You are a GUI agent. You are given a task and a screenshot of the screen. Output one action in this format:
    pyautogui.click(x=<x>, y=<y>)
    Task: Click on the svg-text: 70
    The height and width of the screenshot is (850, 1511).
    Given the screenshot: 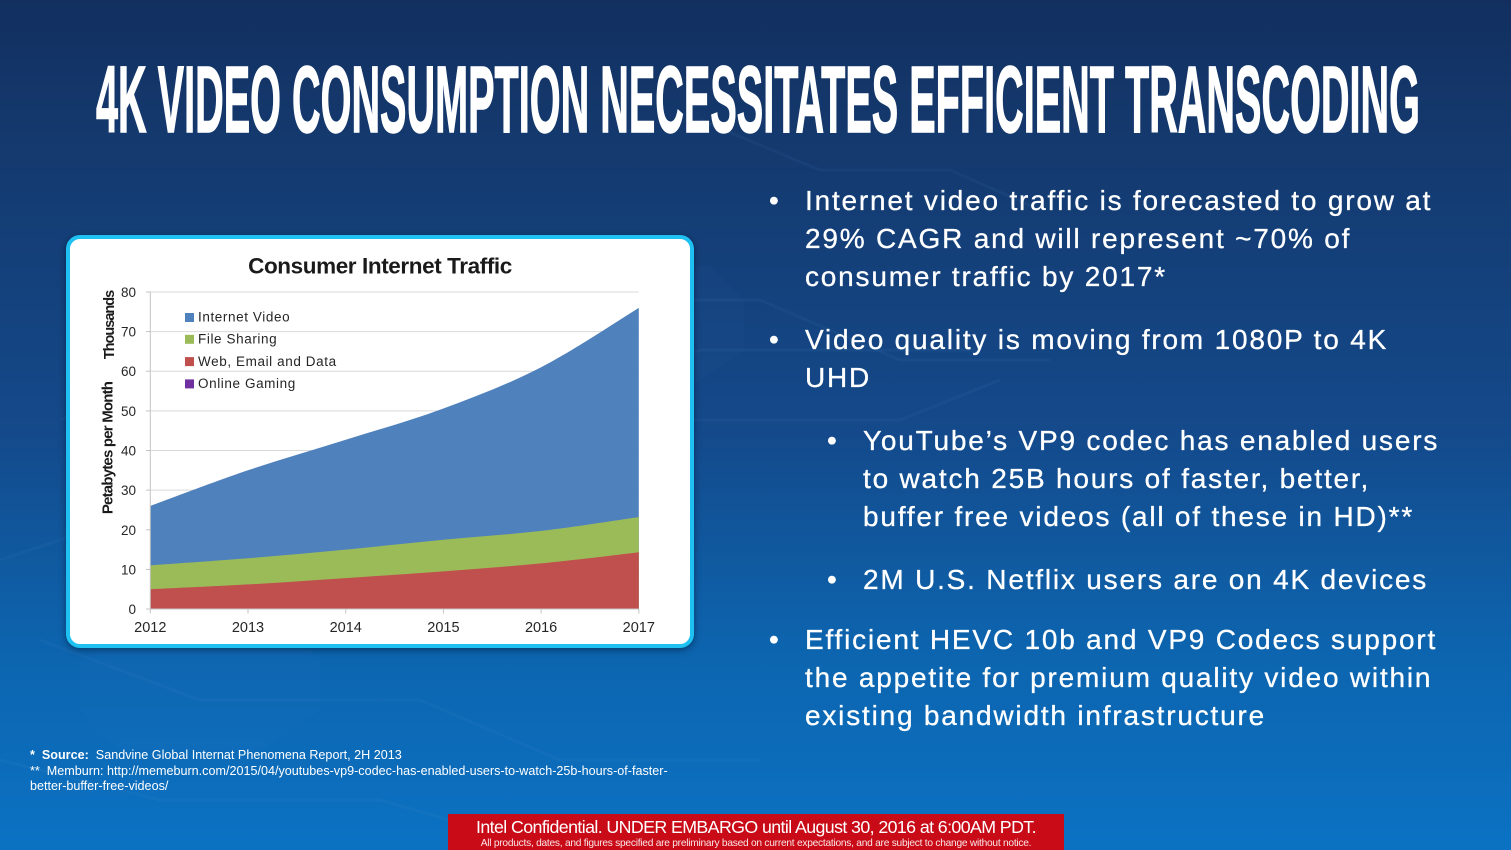 What is the action you would take?
    pyautogui.click(x=128, y=332)
    